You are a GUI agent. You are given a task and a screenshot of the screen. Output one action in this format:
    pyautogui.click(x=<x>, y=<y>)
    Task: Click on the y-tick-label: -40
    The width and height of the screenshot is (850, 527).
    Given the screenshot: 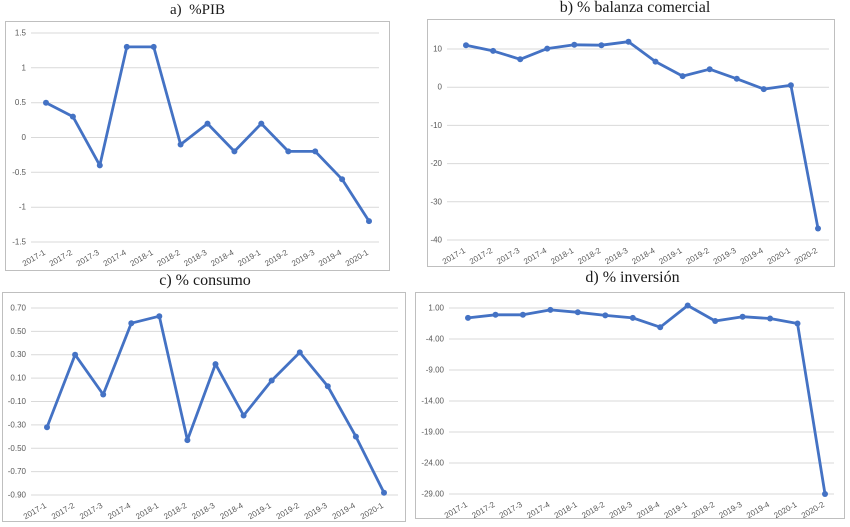 What is the action you would take?
    pyautogui.click(x=436, y=240)
    